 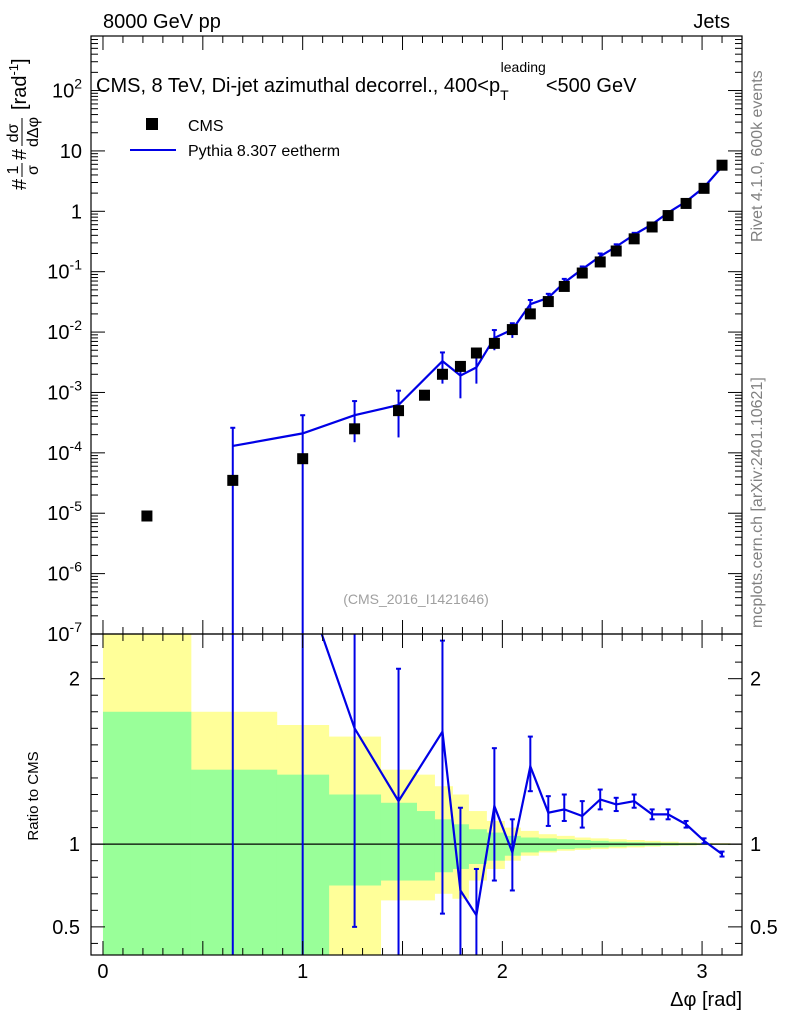 What do you see at coordinates (591, 86) in the screenshot?
I see `title-suffix: <500 GeV` at bounding box center [591, 86].